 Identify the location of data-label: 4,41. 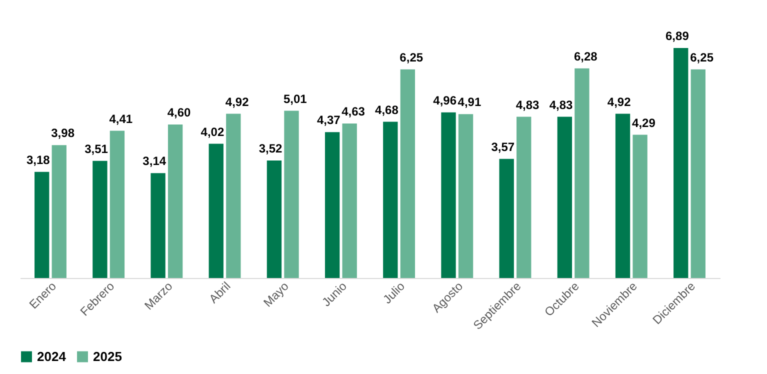
(121, 119).